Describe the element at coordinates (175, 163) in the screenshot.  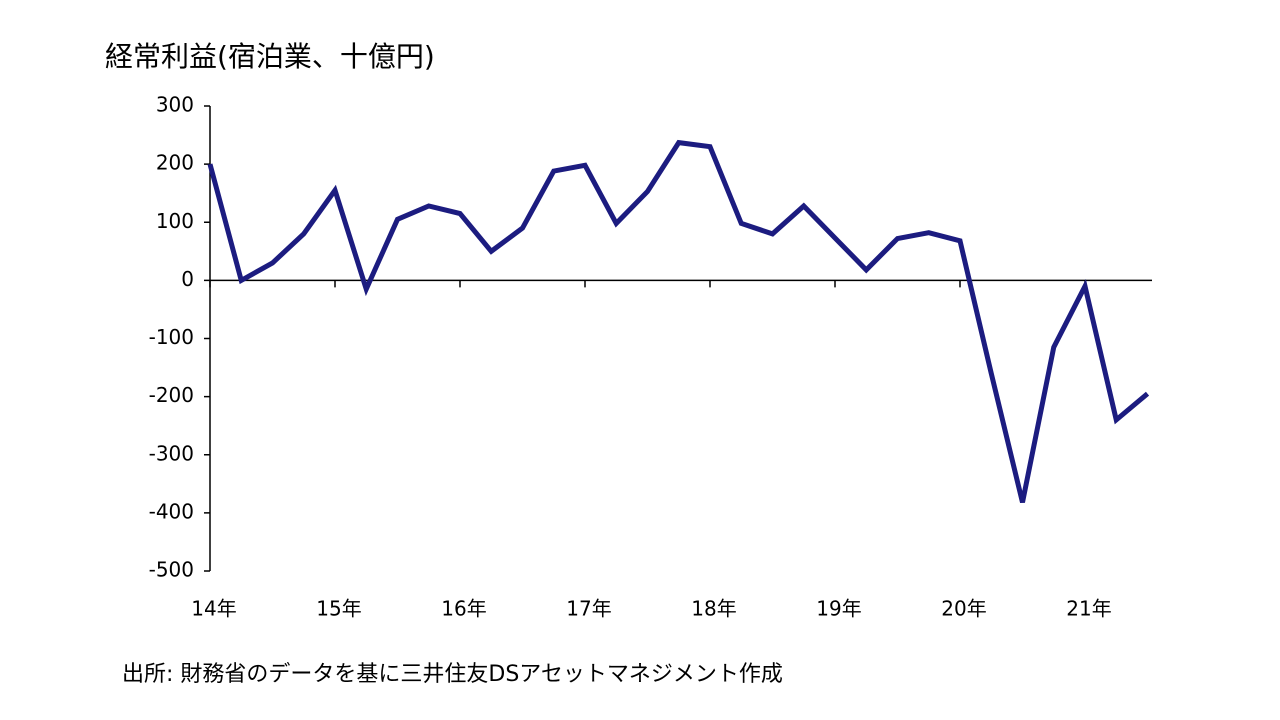
I see `y-tick-label: 200` at that location.